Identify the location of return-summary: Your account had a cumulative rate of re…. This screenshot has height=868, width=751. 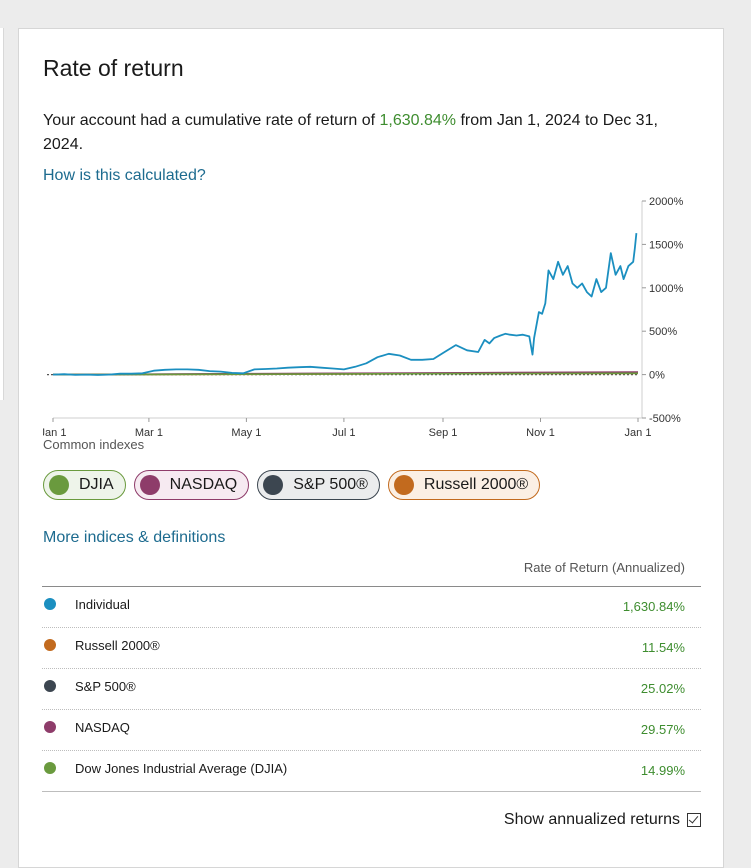
(363, 133).